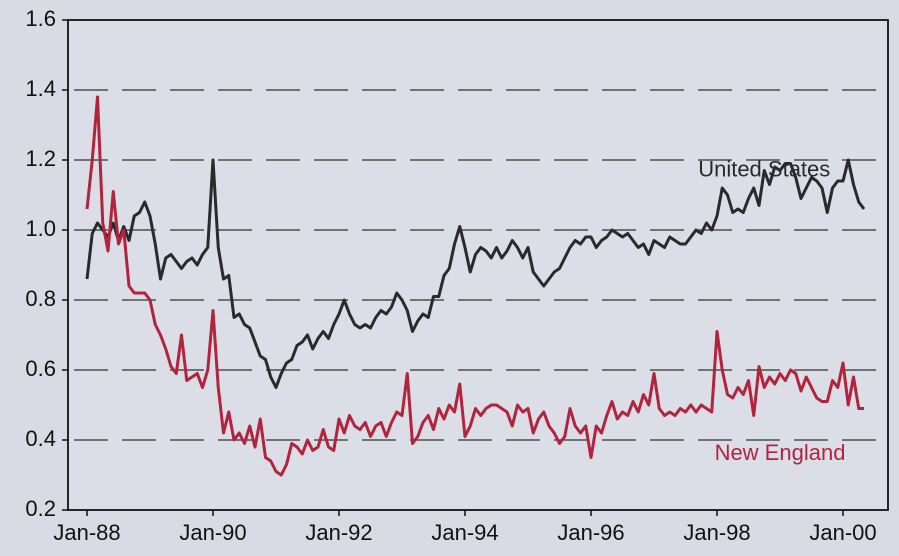  I want to click on y-tick-label: 0.8, so click(40, 298).